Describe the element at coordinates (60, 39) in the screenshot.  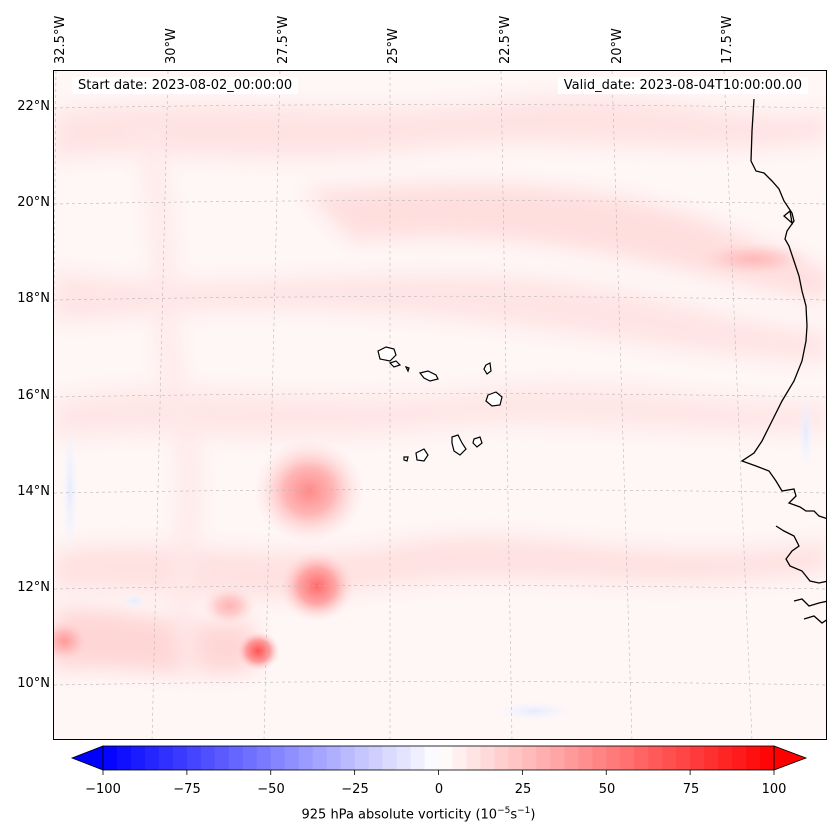
I see `lon-label-32-5w: 32.5°W` at that location.